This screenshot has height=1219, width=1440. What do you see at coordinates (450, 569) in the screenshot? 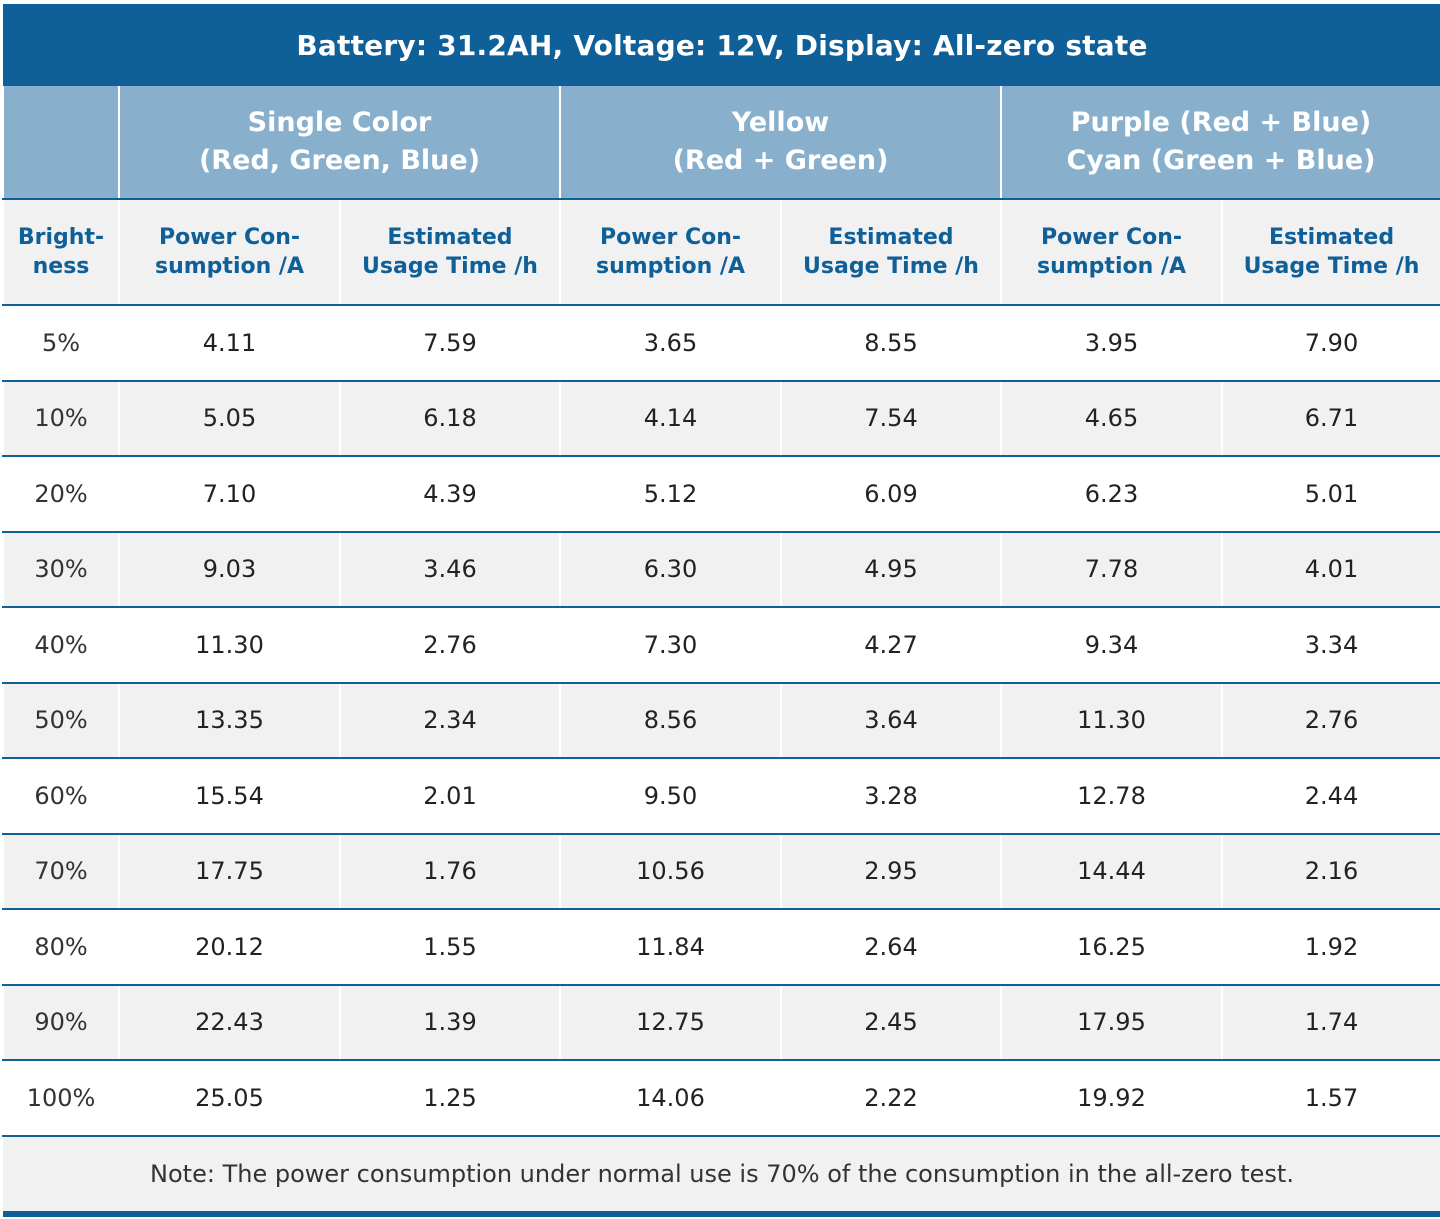
I see `cell-single-time: 3.46` at bounding box center [450, 569].